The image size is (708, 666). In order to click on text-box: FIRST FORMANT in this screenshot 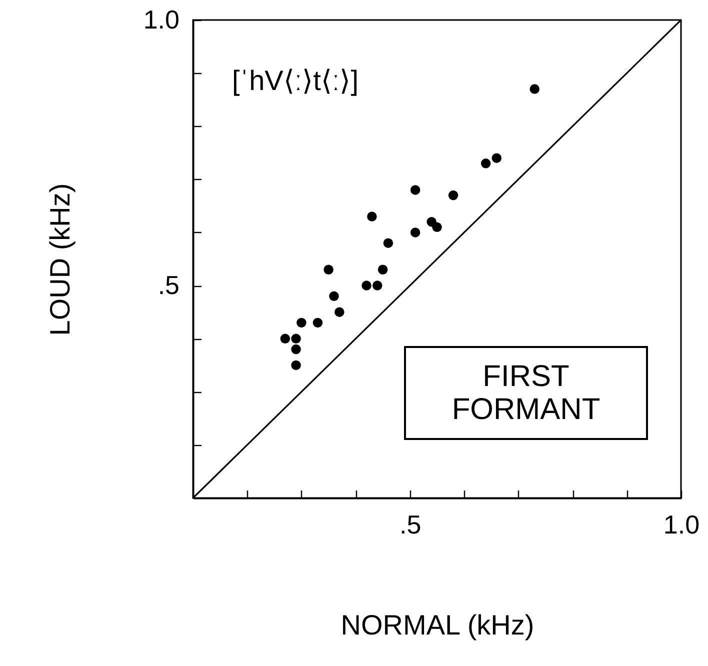, I will do `click(526, 393)`.